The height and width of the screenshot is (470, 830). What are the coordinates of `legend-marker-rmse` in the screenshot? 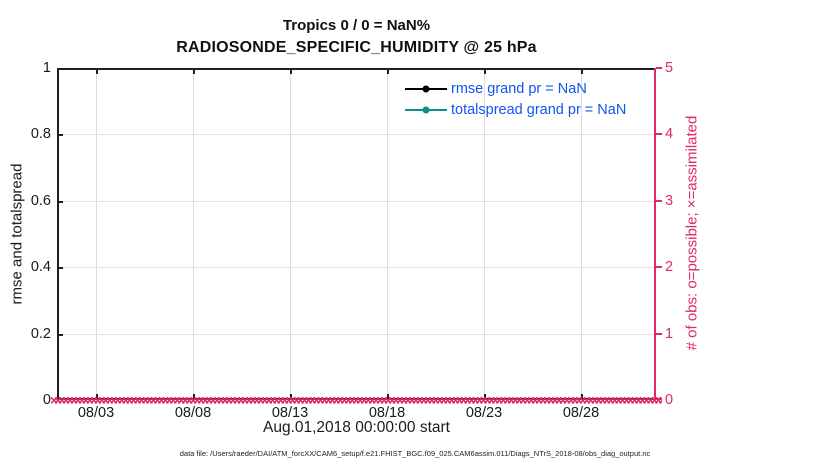 It's located at (426, 89).